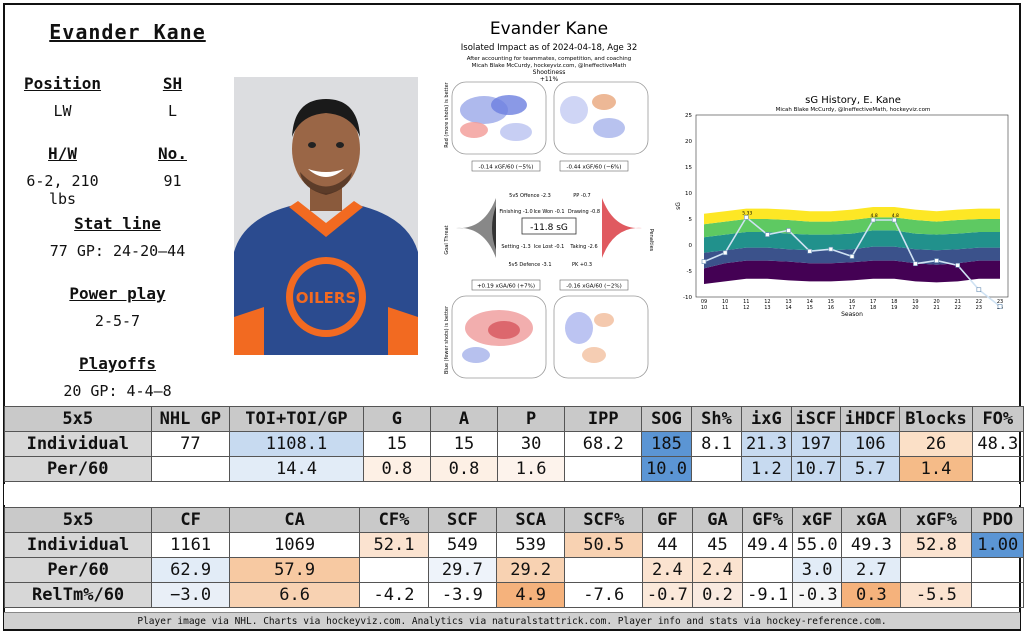 This screenshot has width=1024, height=634. What do you see at coordinates (997, 444) in the screenshot?
I see `stat-cell: 48.3` at bounding box center [997, 444].